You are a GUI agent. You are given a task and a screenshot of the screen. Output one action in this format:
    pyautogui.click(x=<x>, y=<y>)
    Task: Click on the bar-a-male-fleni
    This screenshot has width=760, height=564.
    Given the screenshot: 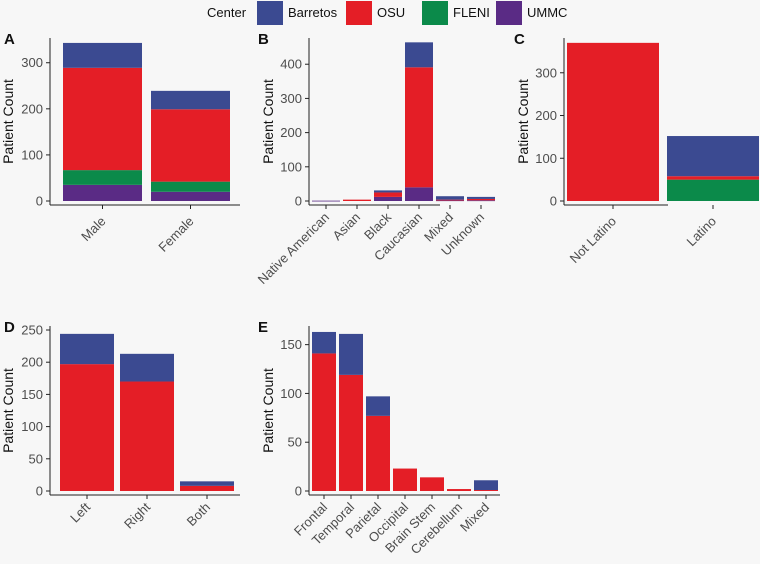 What is the action you would take?
    pyautogui.click(x=102, y=177)
    